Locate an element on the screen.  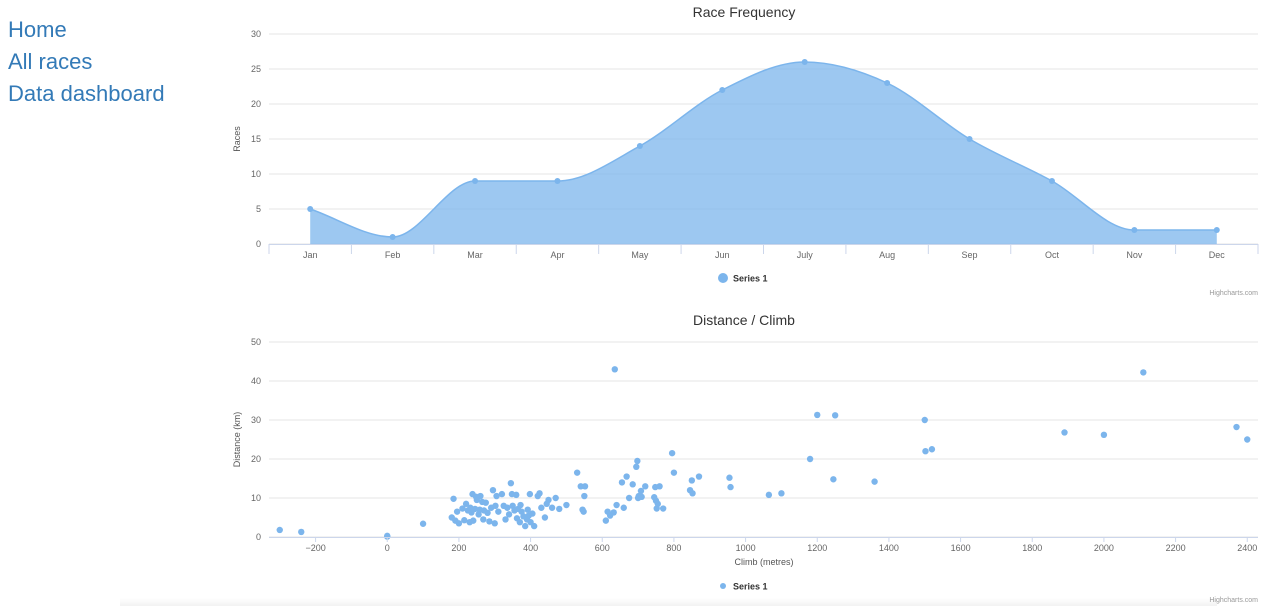
x-tick-label: 1400 is located at coordinates (889, 548).